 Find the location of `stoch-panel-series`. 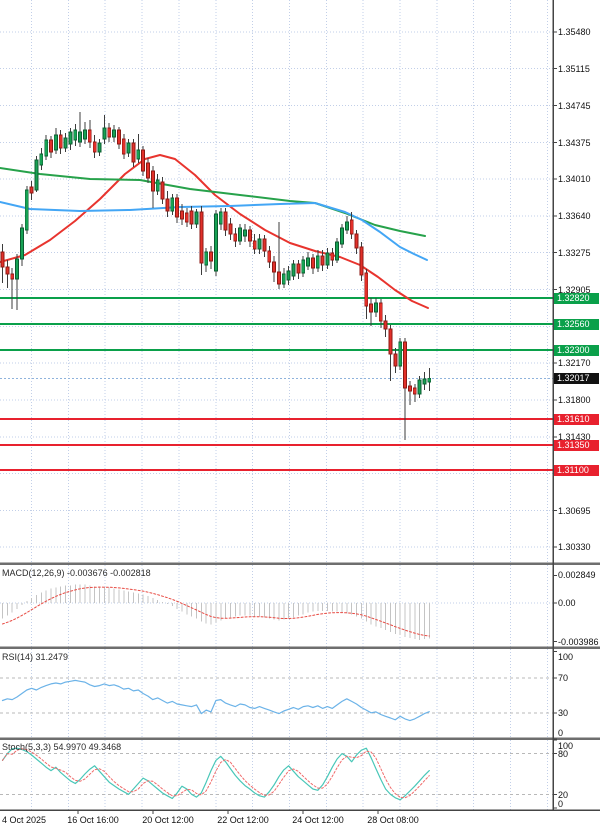

stoch-panel-series is located at coordinates (215, 774).